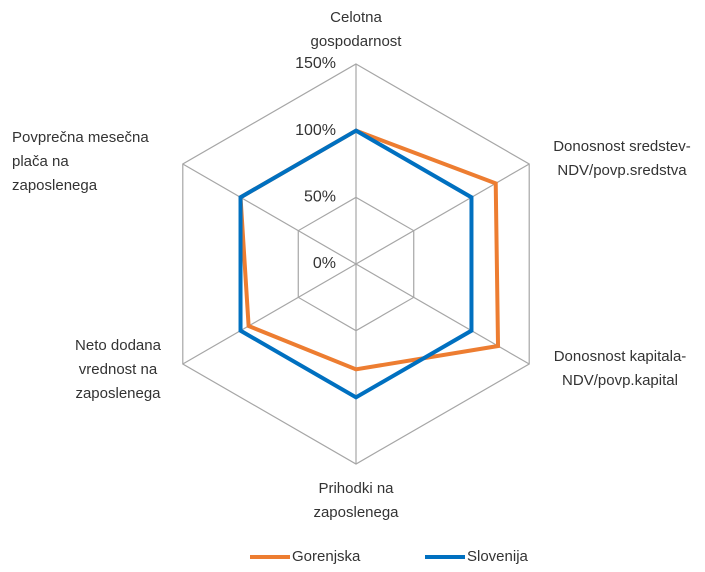  Describe the element at coordinates (315, 130) in the screenshot. I see `tick-label: 100%` at that location.